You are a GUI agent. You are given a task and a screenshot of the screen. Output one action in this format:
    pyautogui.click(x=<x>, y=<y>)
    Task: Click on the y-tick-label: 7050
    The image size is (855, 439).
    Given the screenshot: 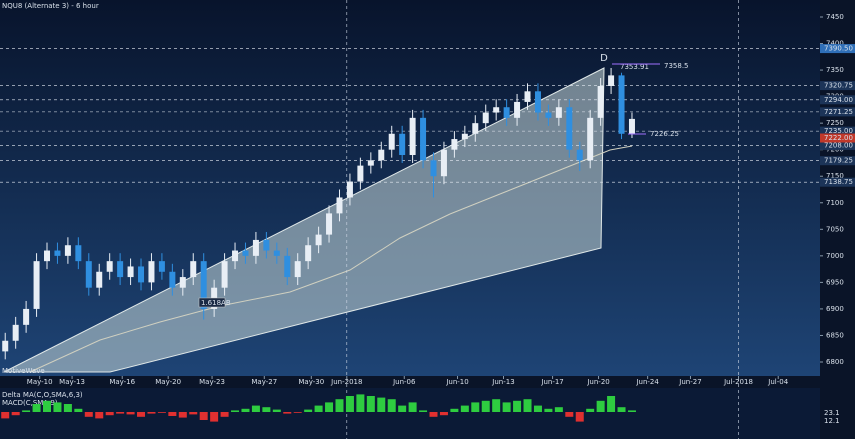 What is the action you would take?
    pyautogui.click(x=835, y=229)
    